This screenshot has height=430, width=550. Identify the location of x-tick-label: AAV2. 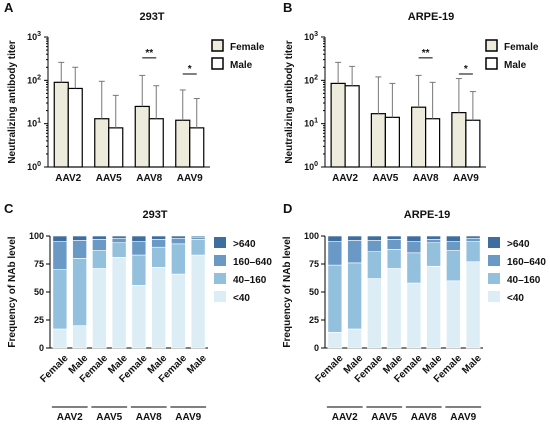
(68, 178).